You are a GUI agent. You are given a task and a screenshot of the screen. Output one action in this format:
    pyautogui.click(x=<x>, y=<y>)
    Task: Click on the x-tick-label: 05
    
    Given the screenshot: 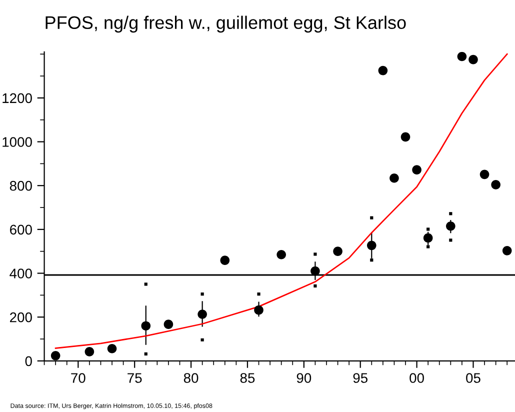 What is the action you would take?
    pyautogui.click(x=473, y=378)
    